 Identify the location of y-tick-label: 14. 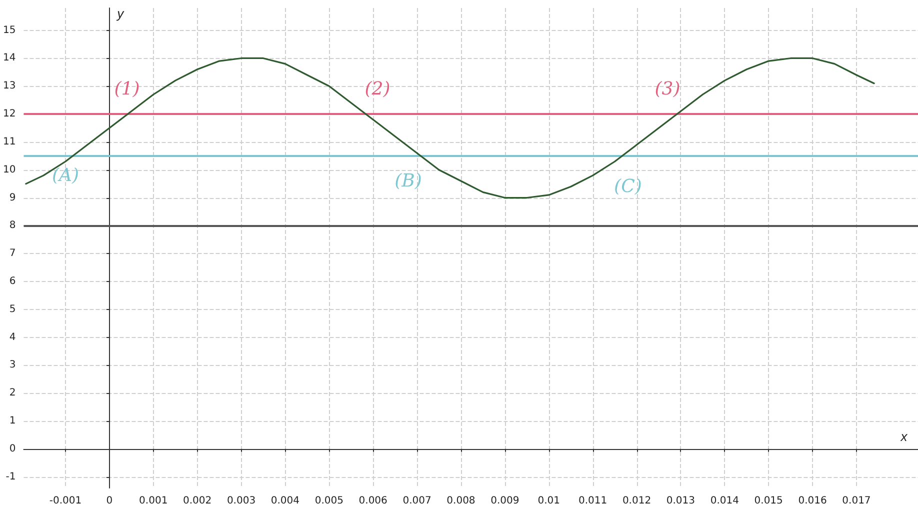
(9, 58).